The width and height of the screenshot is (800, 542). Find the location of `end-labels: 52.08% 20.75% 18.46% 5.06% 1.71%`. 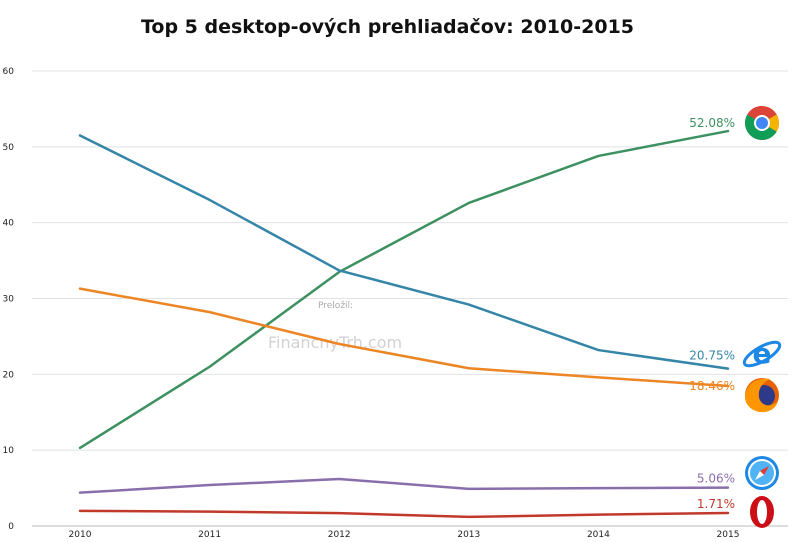

end-labels: 52.08% 20.75% 18.46% 5.06% 1.71% is located at coordinates (712, 313).